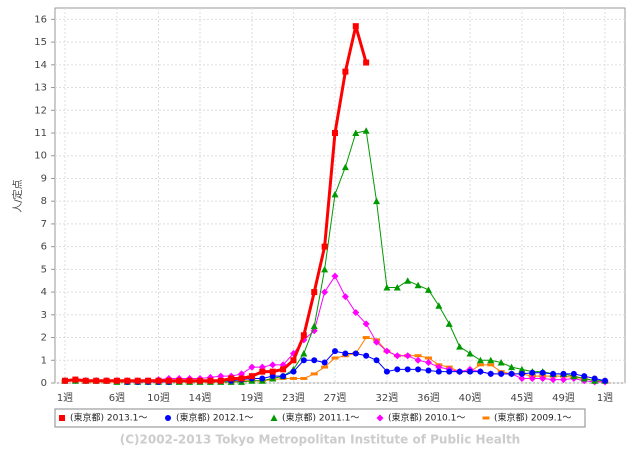 This screenshot has height=450, width=640. I want to click on y-tick-label: 2, so click(44, 338).